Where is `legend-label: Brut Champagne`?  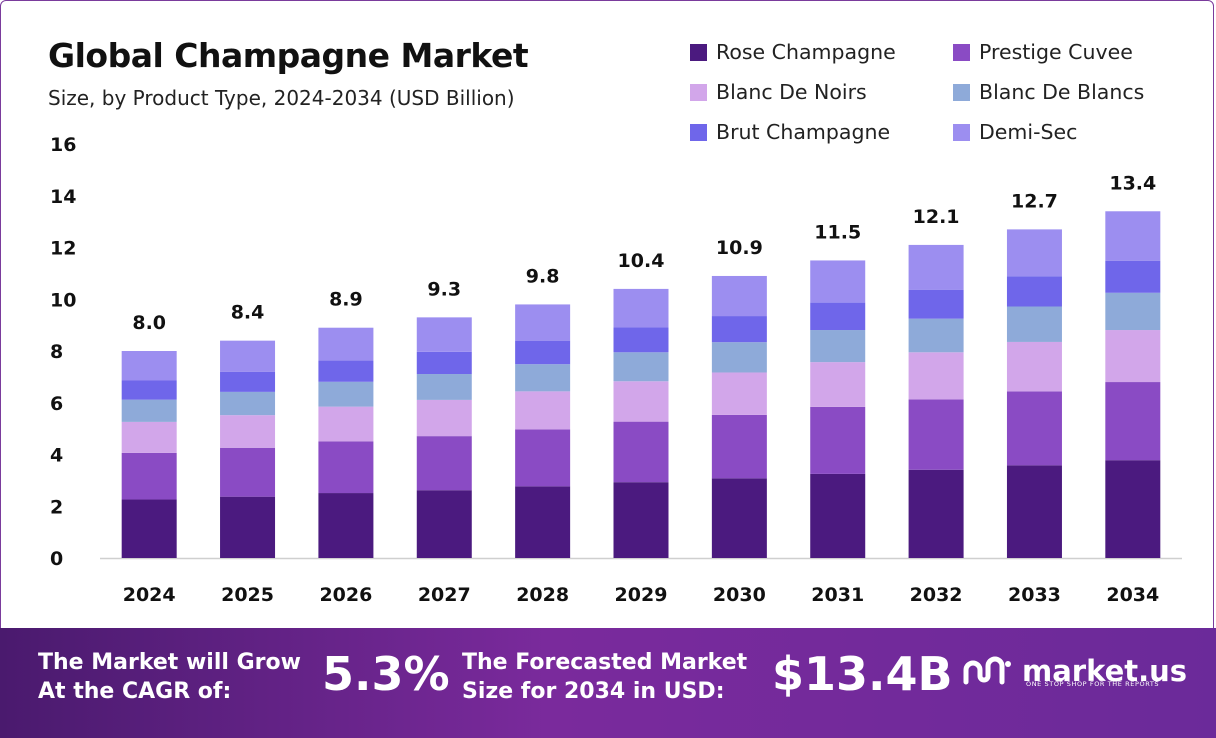
legend-label: Brut Champagne is located at coordinates (803, 132).